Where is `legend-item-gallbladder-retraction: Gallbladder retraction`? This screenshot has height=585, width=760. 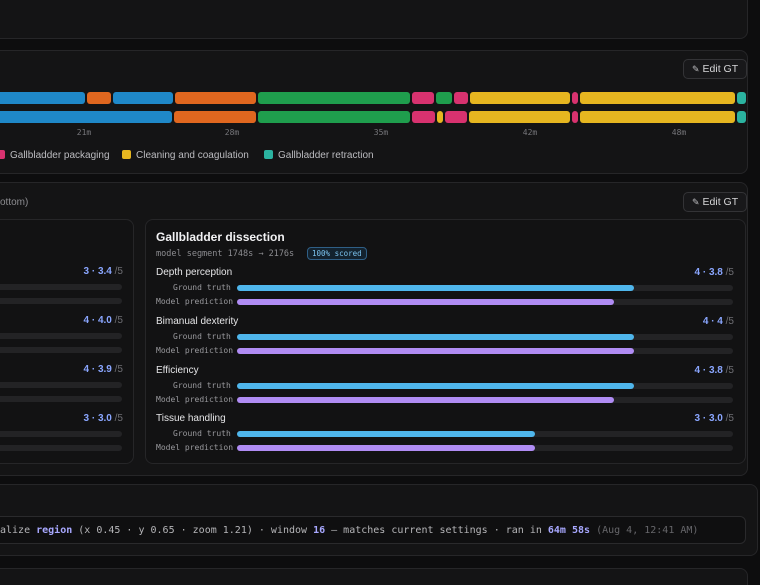
legend-item-gallbladder-retraction: Gallbladder retraction is located at coordinates (319, 155).